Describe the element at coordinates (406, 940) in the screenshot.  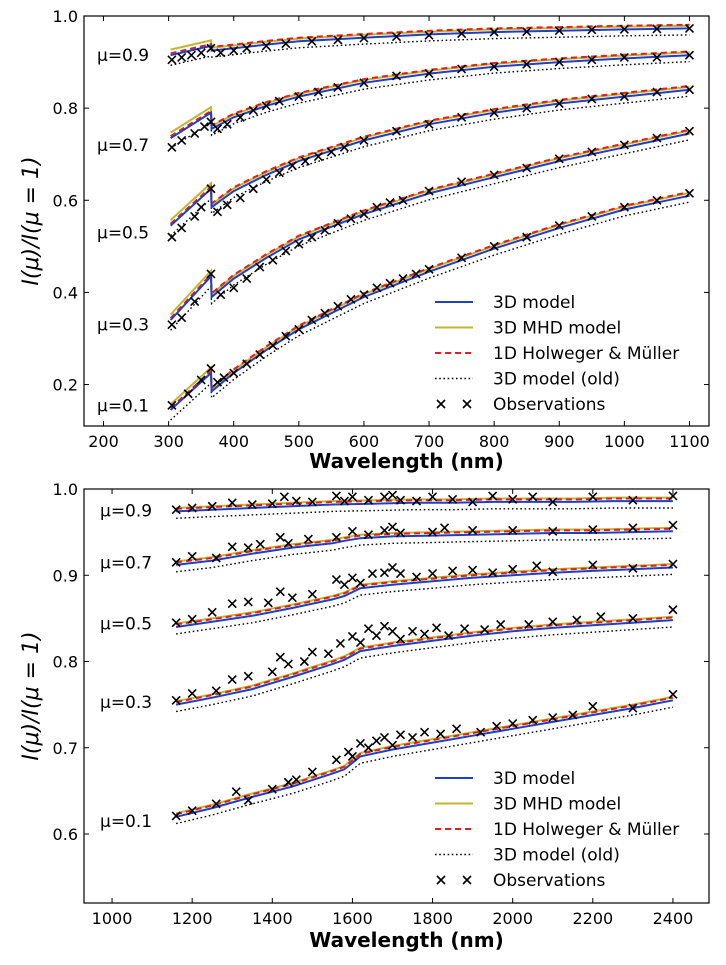
I see `x-axis-label: Wavelength (nm)` at that location.